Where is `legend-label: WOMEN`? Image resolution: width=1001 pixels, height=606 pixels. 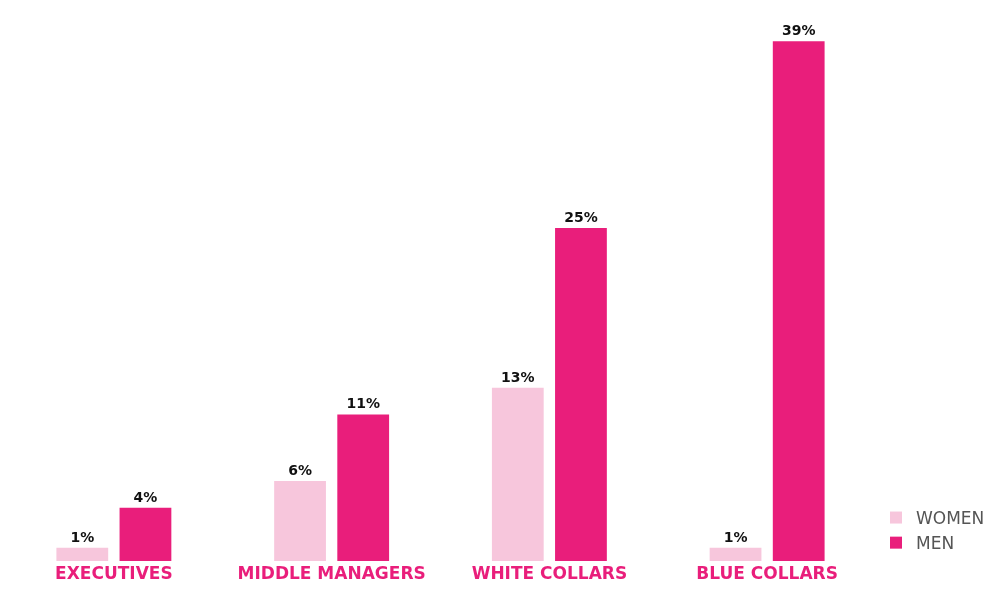
legend-label: WOMEN is located at coordinates (950, 518).